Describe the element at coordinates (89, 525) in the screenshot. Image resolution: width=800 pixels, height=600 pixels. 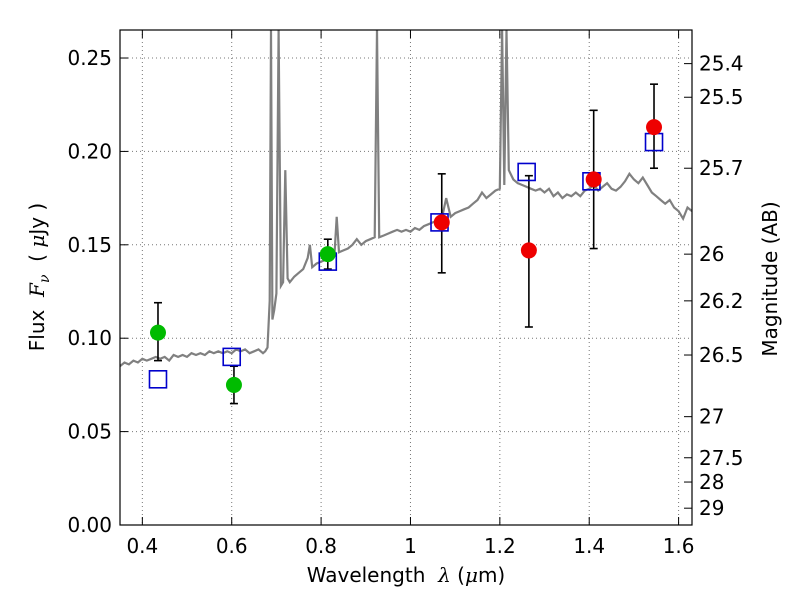
I see `y-tick-label: 0.00` at that location.